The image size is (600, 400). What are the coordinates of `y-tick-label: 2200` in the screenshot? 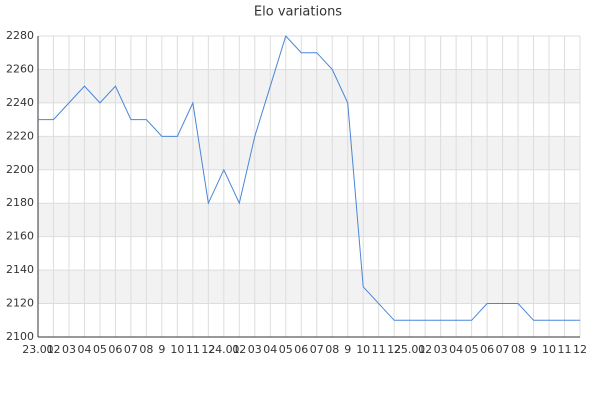 It's located at (20, 169).